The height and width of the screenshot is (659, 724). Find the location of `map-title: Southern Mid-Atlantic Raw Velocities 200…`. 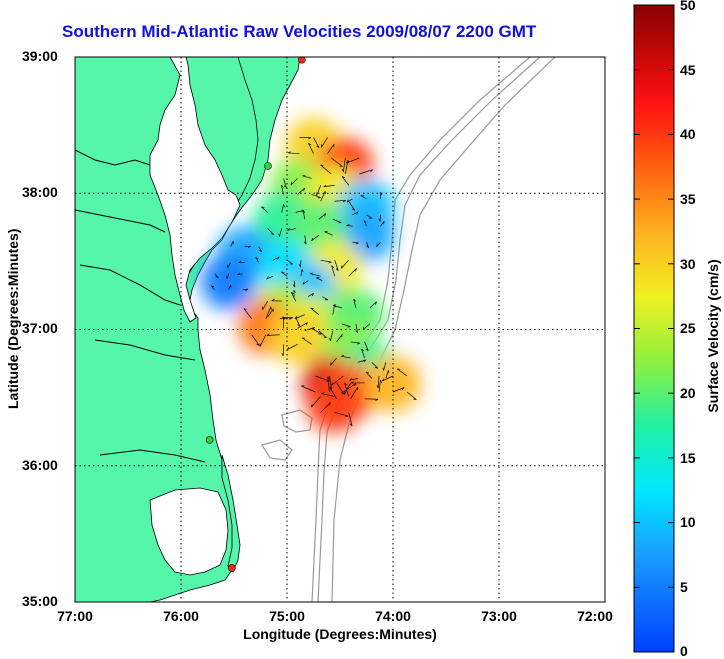

map-title: Southern Mid-Atlantic Raw Velocities 200… is located at coordinates (299, 31).